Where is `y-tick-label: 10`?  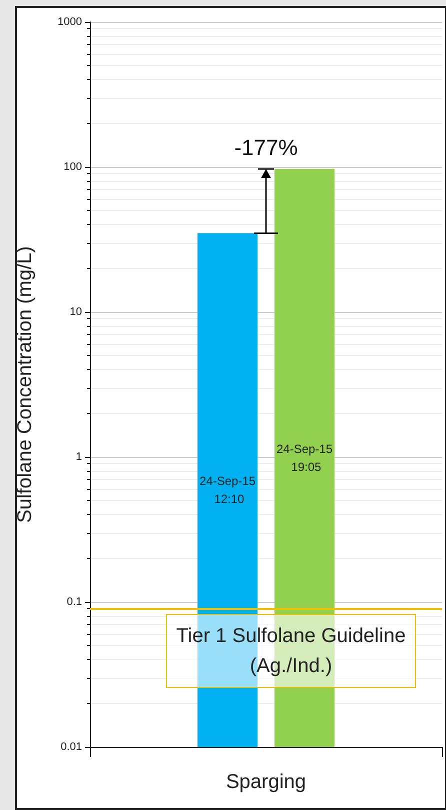
y-tick-label: 10 is located at coordinates (76, 312).